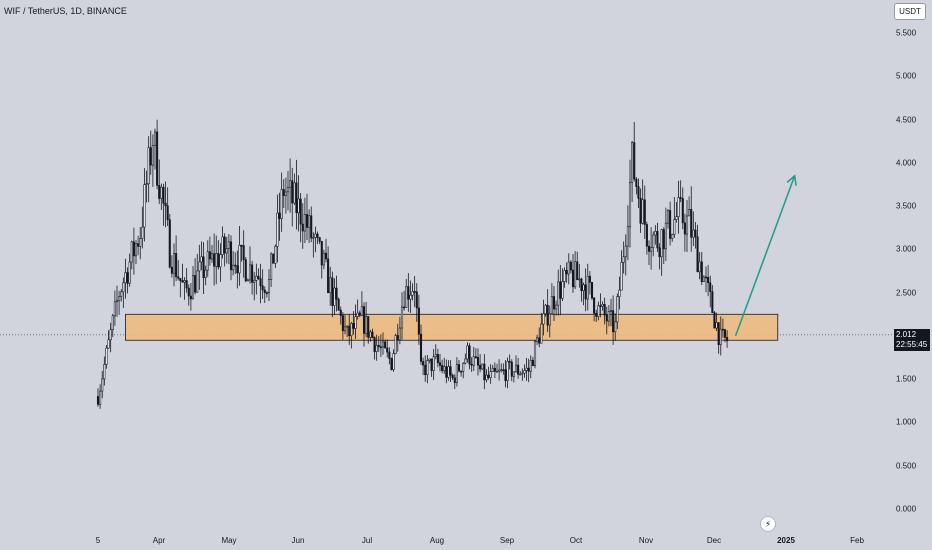 The image size is (932, 550). What do you see at coordinates (768, 524) in the screenshot?
I see `tradingview-lightning-icon: ⚡` at bounding box center [768, 524].